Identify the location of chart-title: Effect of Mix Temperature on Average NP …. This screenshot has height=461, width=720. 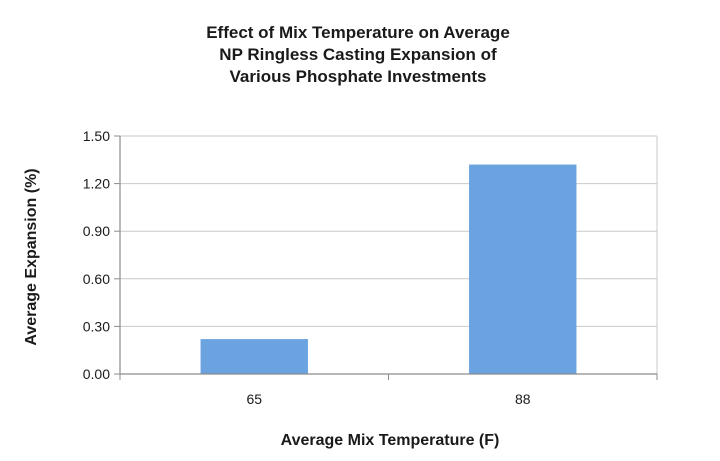
(358, 54).